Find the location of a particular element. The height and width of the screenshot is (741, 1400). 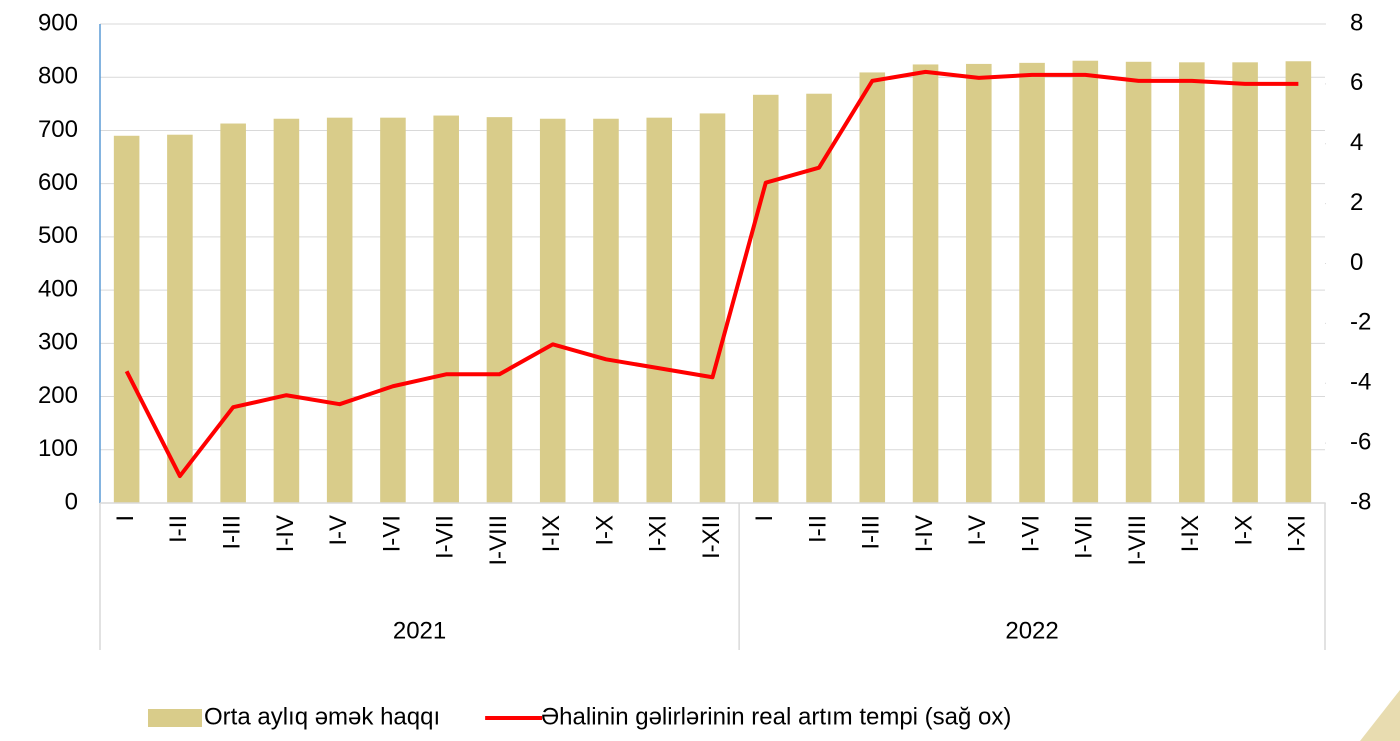

y2-tick-label: -4 is located at coordinates (1360, 382).